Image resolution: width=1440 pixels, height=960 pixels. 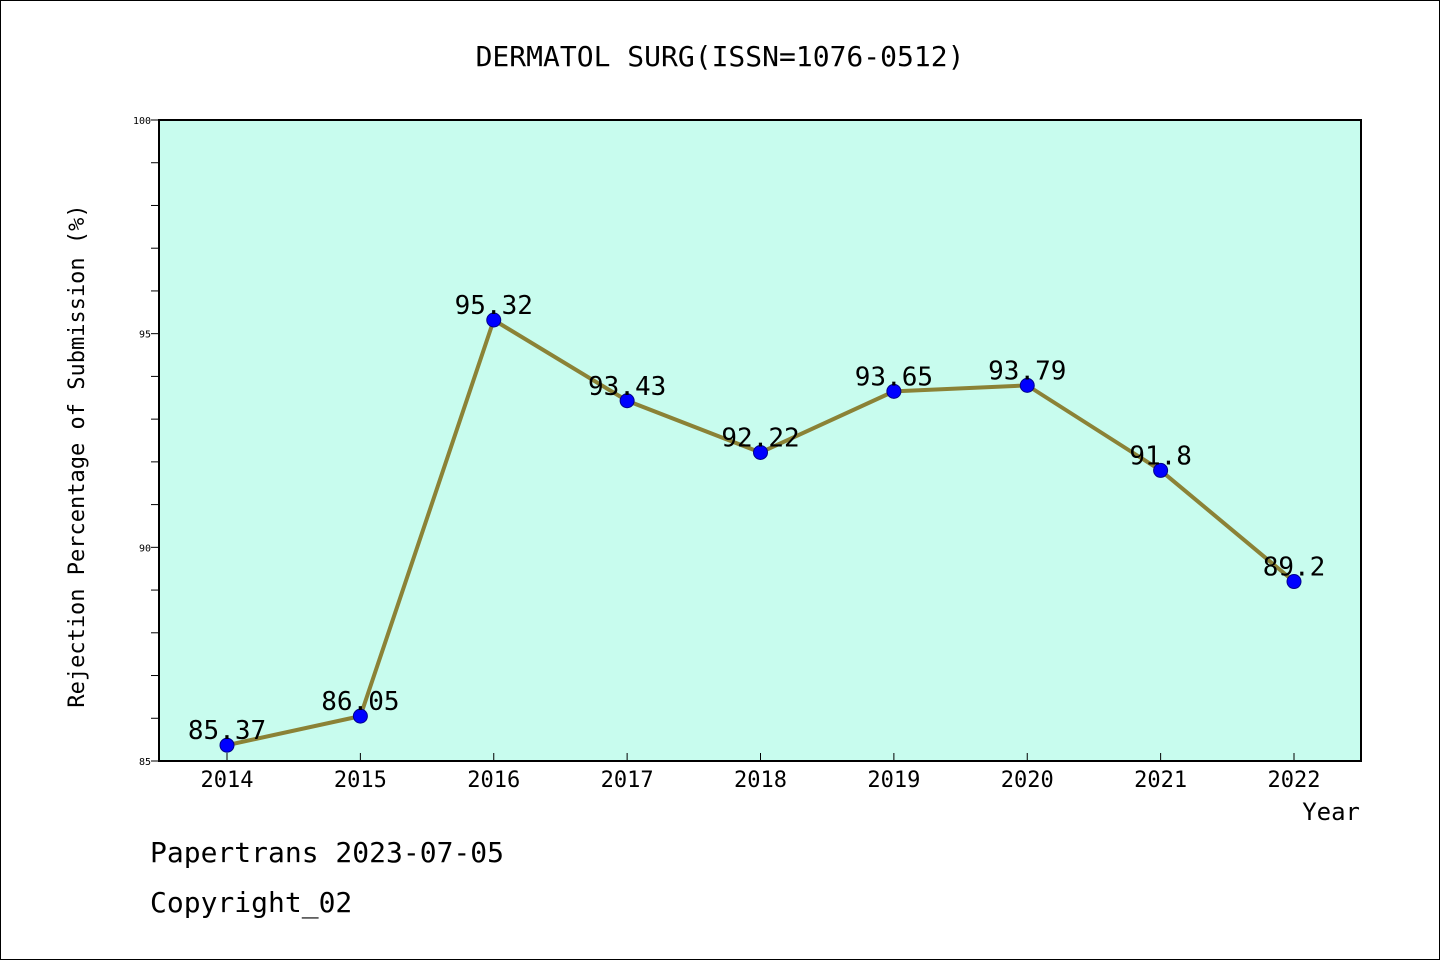 I want to click on data-label: 91.8, so click(x=1160, y=456).